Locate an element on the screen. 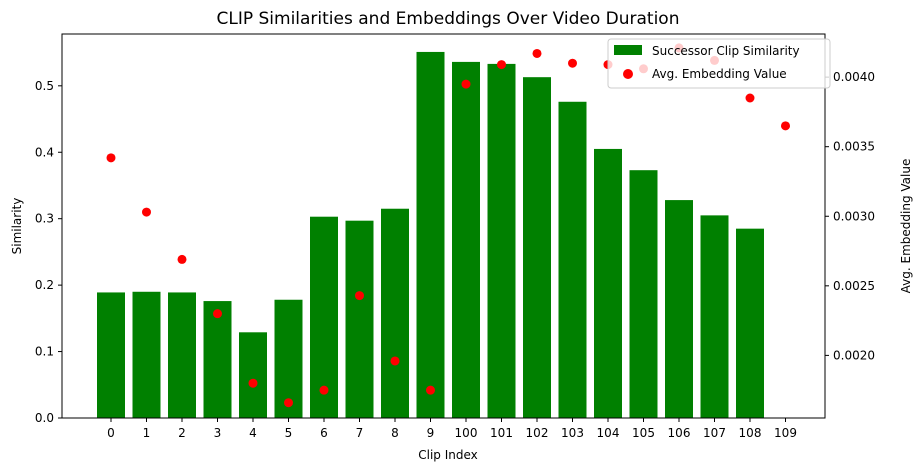  y2-tick-label: 0.0025 is located at coordinates (854, 286).